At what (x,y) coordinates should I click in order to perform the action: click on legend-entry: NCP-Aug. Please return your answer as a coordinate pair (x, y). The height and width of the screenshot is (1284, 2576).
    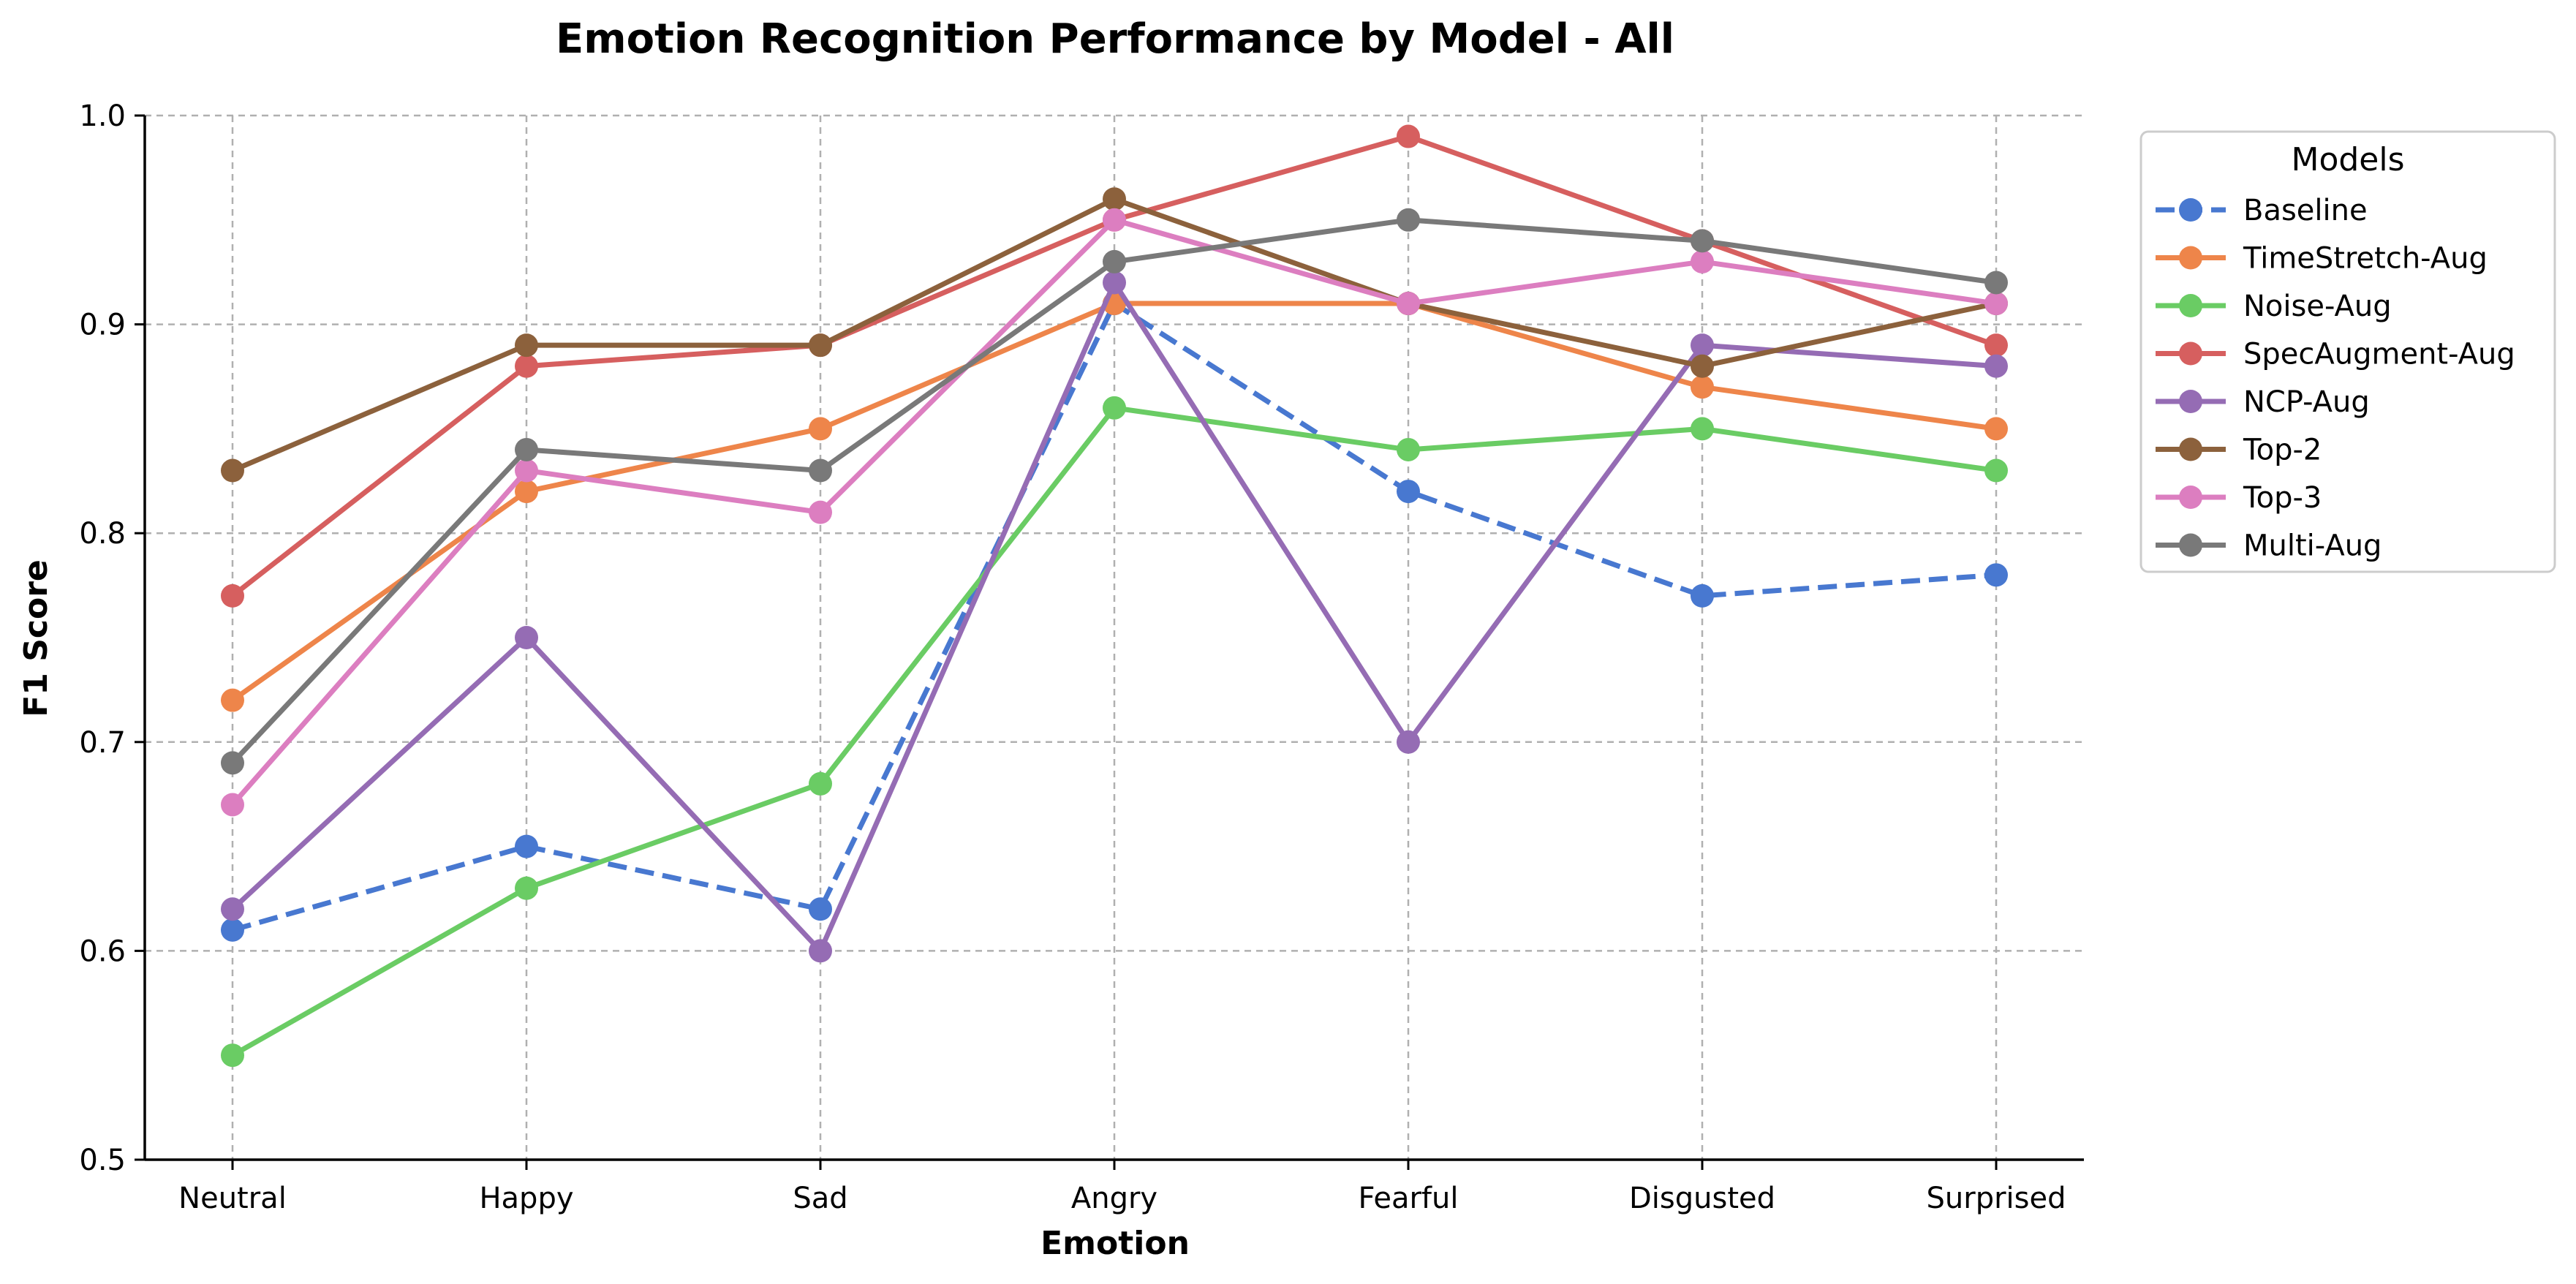
    Looking at the image, I should click on (2263, 402).